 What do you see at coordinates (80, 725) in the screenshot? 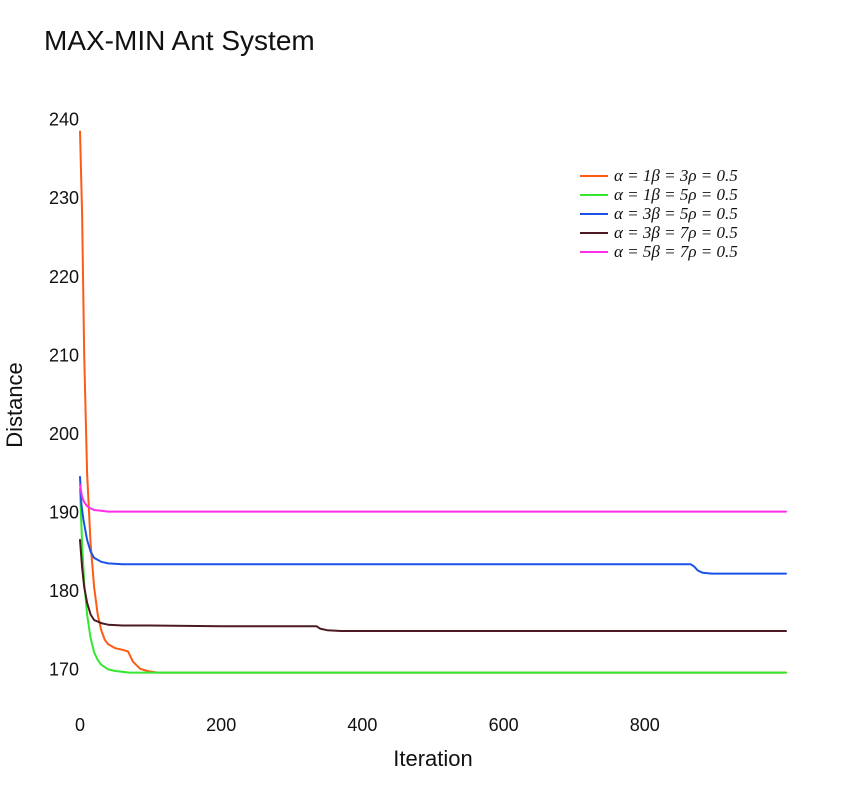
I see `x-tick-label: 0` at bounding box center [80, 725].